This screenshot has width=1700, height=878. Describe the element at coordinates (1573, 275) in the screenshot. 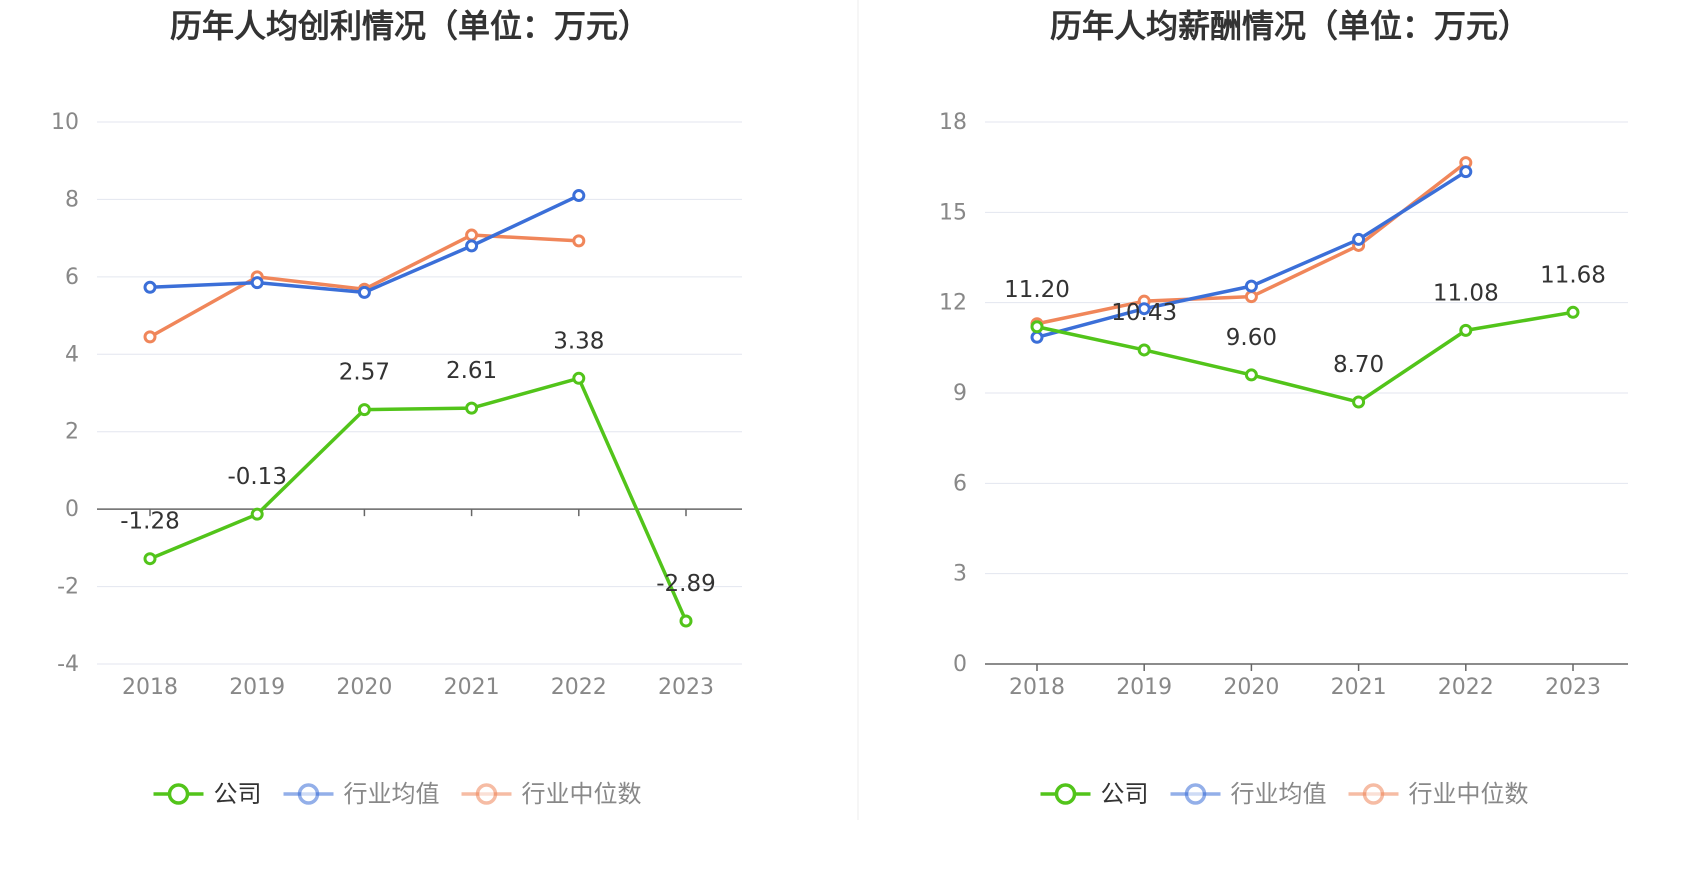

I see `data-label: 11.68` at that location.